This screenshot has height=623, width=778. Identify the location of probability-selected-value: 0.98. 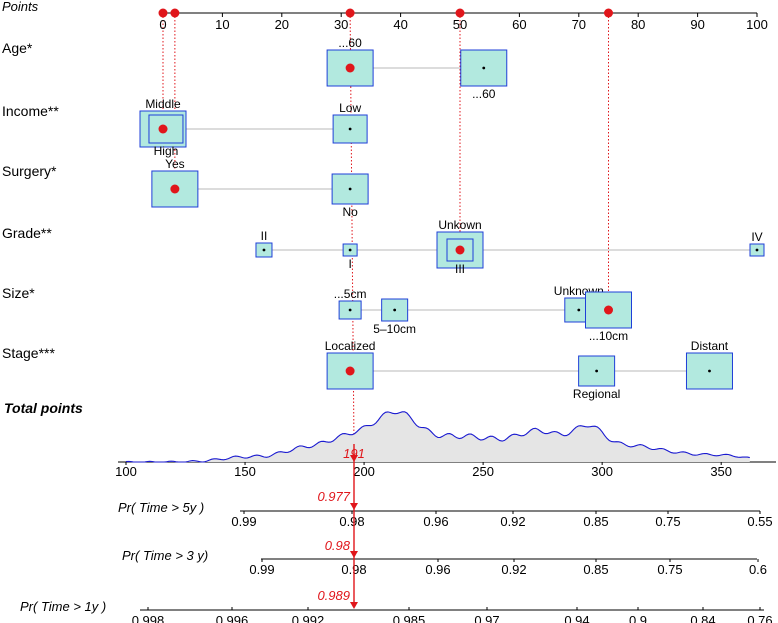
(338, 545).